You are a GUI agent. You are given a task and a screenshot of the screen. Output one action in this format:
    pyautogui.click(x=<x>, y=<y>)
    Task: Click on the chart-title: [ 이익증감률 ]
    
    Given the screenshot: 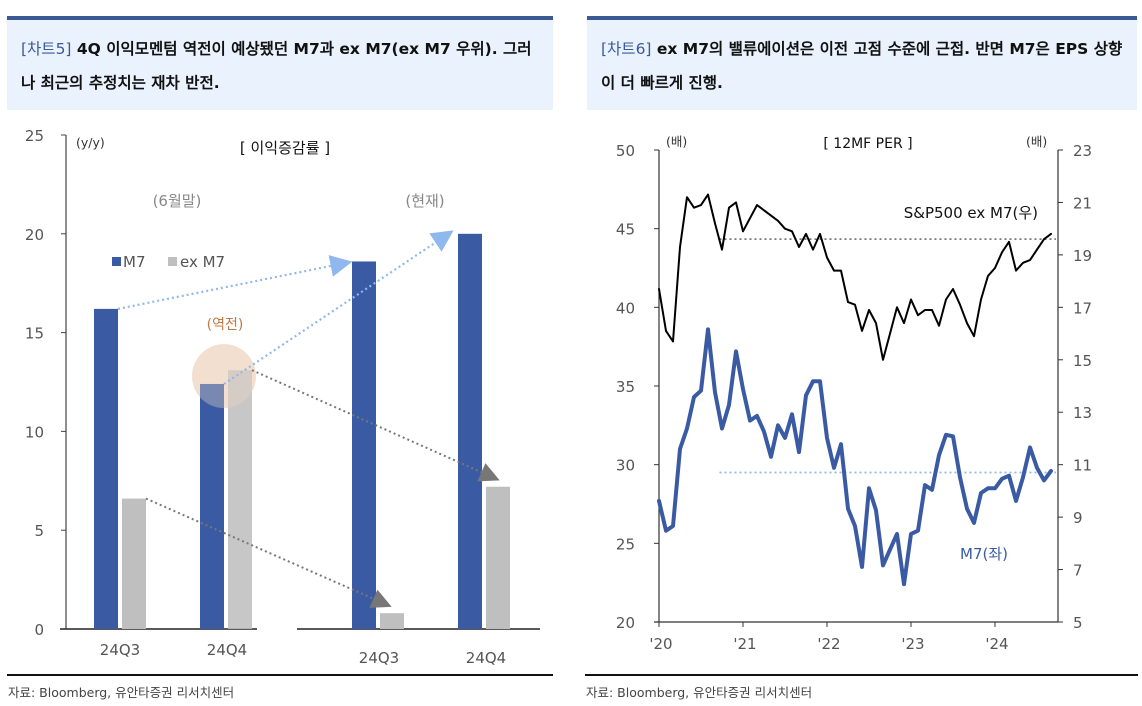 What is the action you would take?
    pyautogui.click(x=285, y=148)
    